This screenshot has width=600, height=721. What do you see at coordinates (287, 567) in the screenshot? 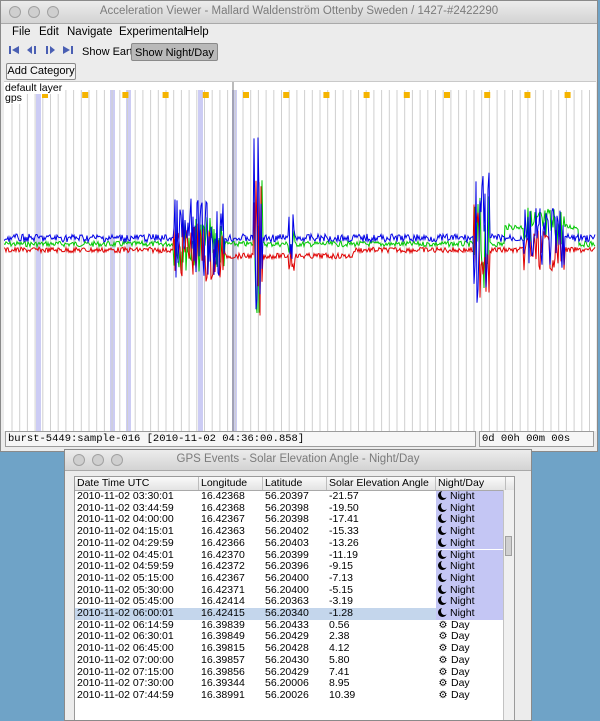
I see `cell-latitude: 56.20396` at bounding box center [287, 567].